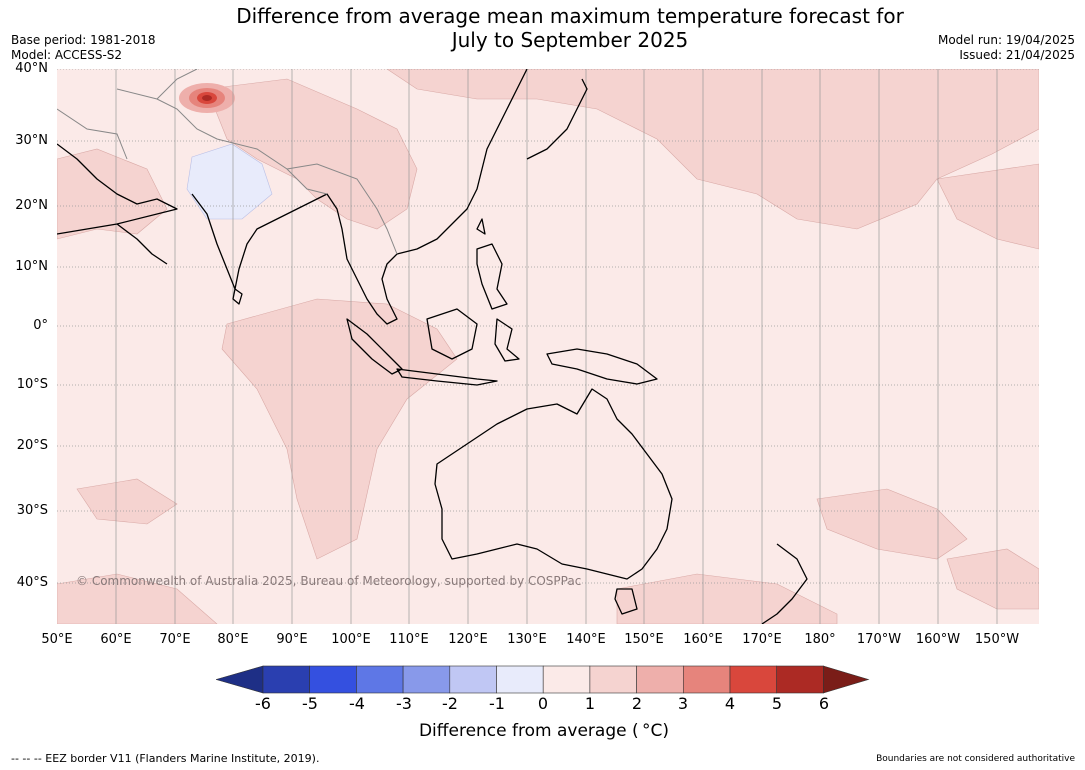 The width and height of the screenshot is (1085, 770). What do you see at coordinates (112, 194) in the screenshot?
I see `anomaly-patch-arabia` at bounding box center [112, 194].